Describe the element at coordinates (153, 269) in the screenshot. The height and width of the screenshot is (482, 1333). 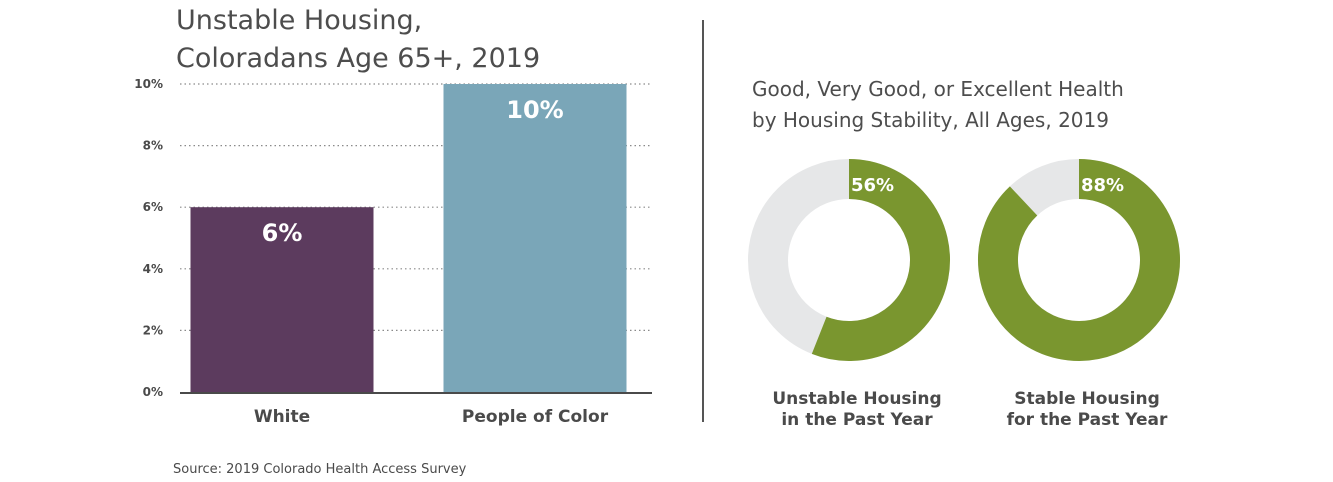
I see `y-tick-label: 4%` at that location.